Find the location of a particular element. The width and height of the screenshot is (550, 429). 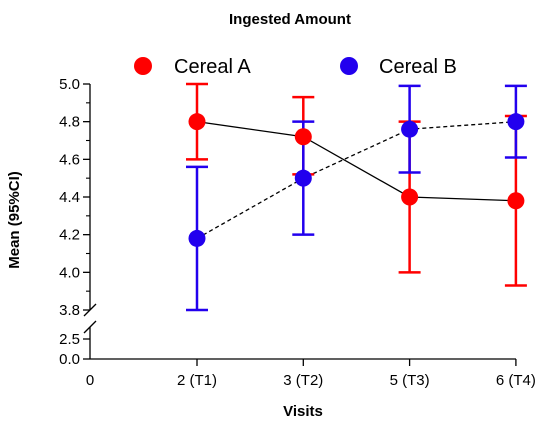

x-tick-label: 5 (T3) is located at coordinates (410, 380).